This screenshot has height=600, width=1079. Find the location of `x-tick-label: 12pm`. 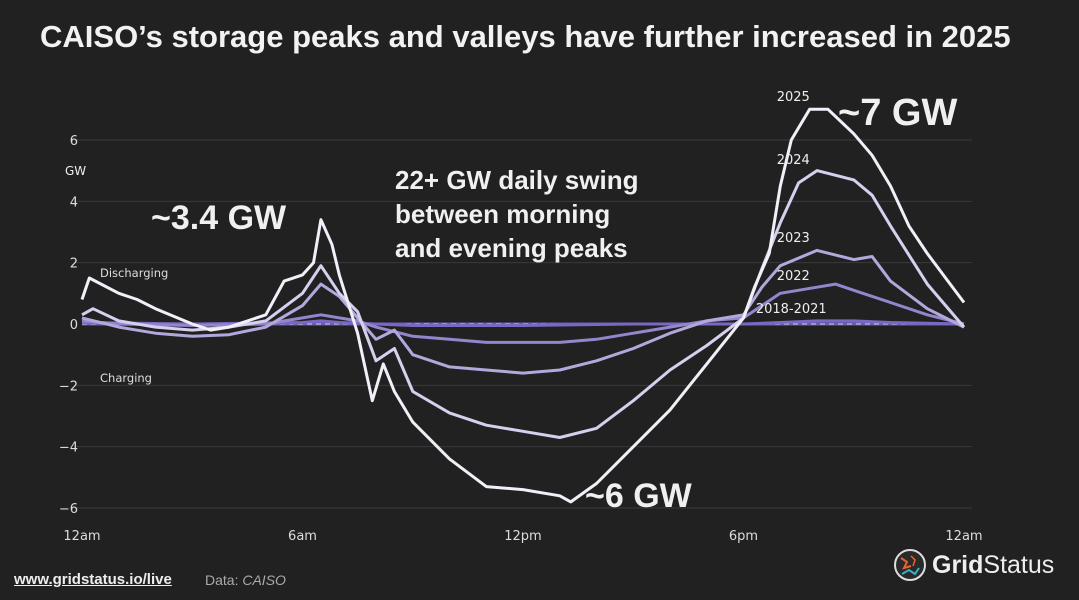

x-tick-label: 12pm is located at coordinates (522, 536).